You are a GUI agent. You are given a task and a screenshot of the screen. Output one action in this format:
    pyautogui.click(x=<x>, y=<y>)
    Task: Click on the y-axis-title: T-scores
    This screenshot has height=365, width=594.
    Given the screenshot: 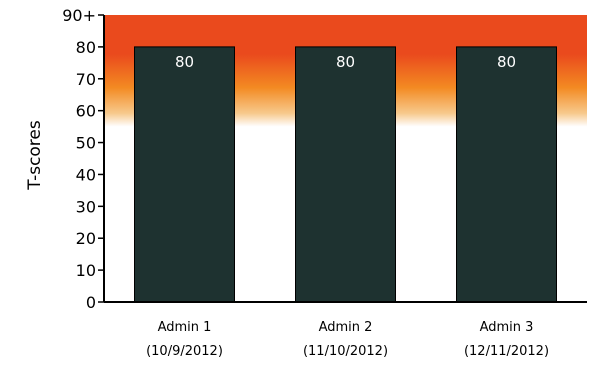 What is the action you would take?
    pyautogui.click(x=35, y=155)
    